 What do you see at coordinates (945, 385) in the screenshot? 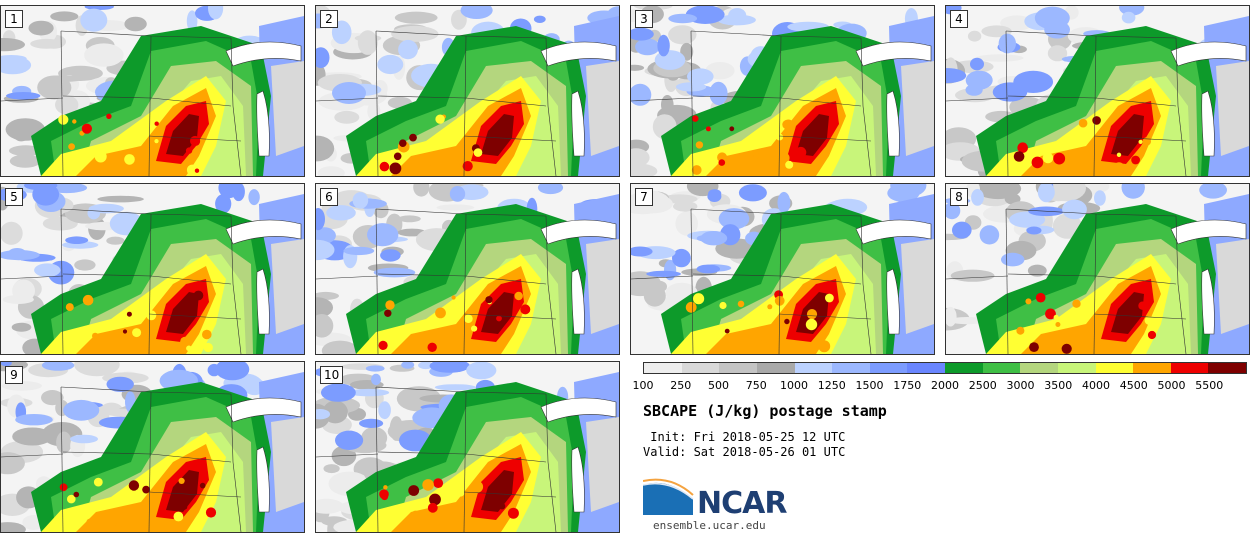
I see `colorbar-tick-label: 2000` at bounding box center [945, 385].